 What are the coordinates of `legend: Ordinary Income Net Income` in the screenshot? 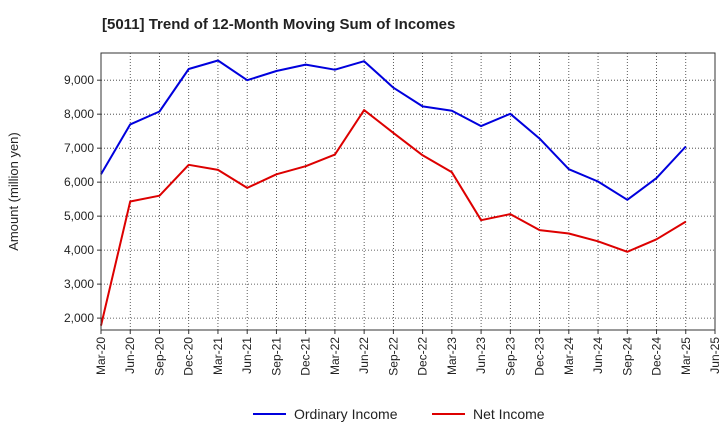 It's located at (399, 414).